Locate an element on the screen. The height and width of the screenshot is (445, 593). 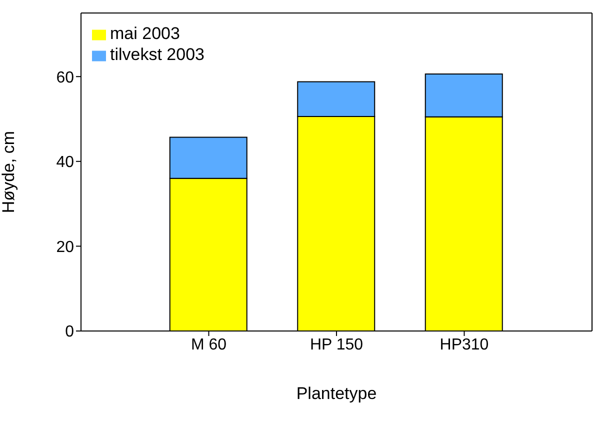
y-tick-label: 0 is located at coordinates (69, 332).